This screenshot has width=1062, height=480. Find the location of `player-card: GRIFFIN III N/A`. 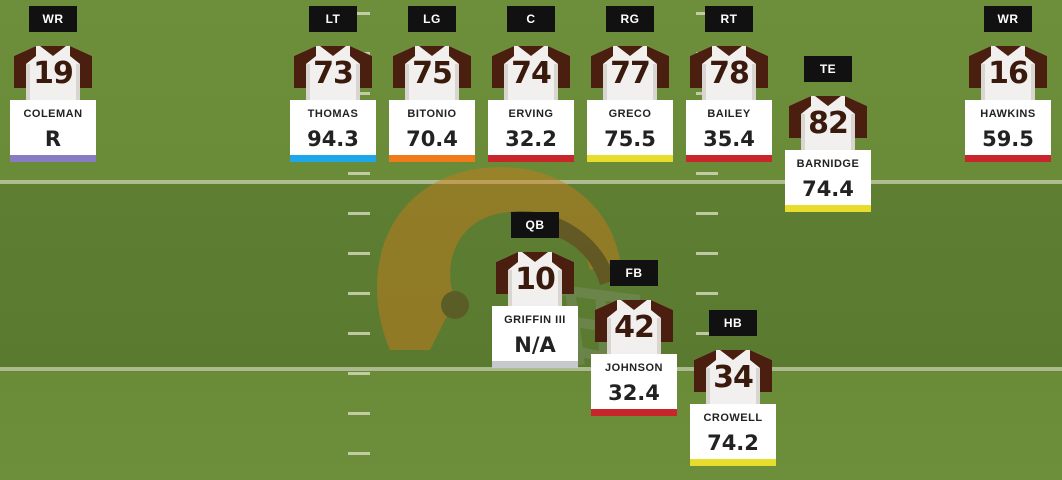

player-card: GRIFFIN III N/A is located at coordinates (535, 337).